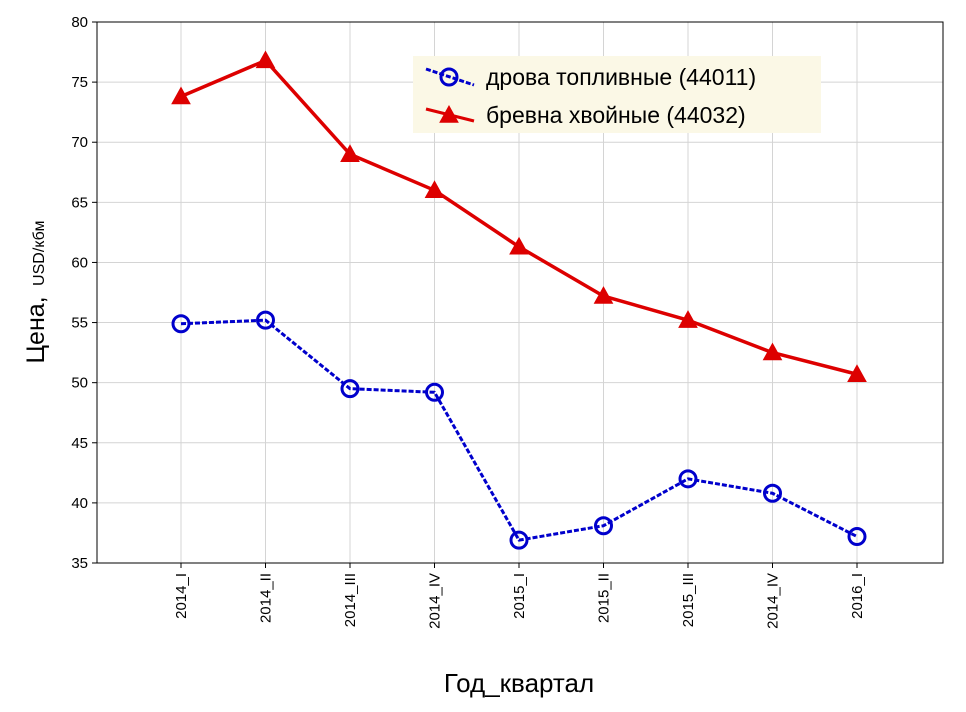  What do you see at coordinates (79, 503) in the screenshot?
I see `y-tick-label: 40` at bounding box center [79, 503].